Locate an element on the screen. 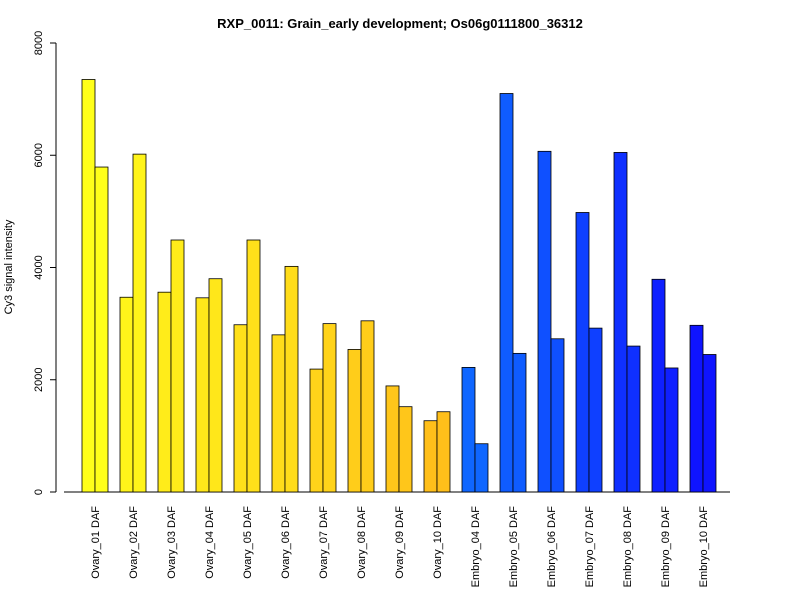 This screenshot has width=800, height=600. y-axis: 0 2000 4000 6000 8000 is located at coordinates (45, 263).